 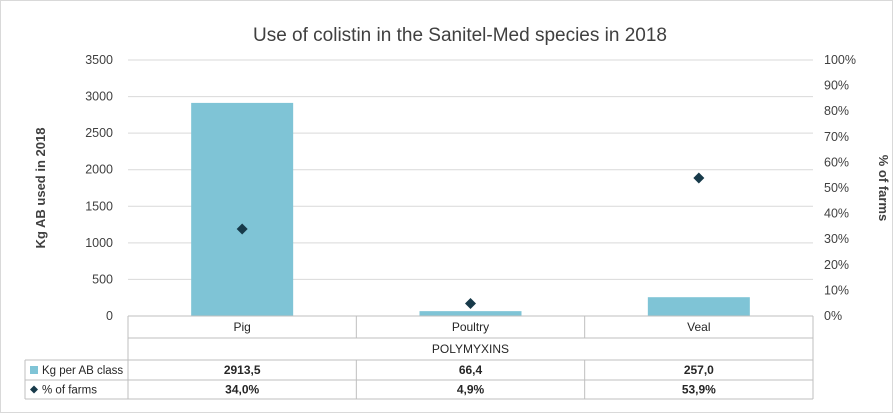 What do you see at coordinates (40, 188) in the screenshot?
I see `y-axis-title: Kg AB used in 2018` at bounding box center [40, 188].